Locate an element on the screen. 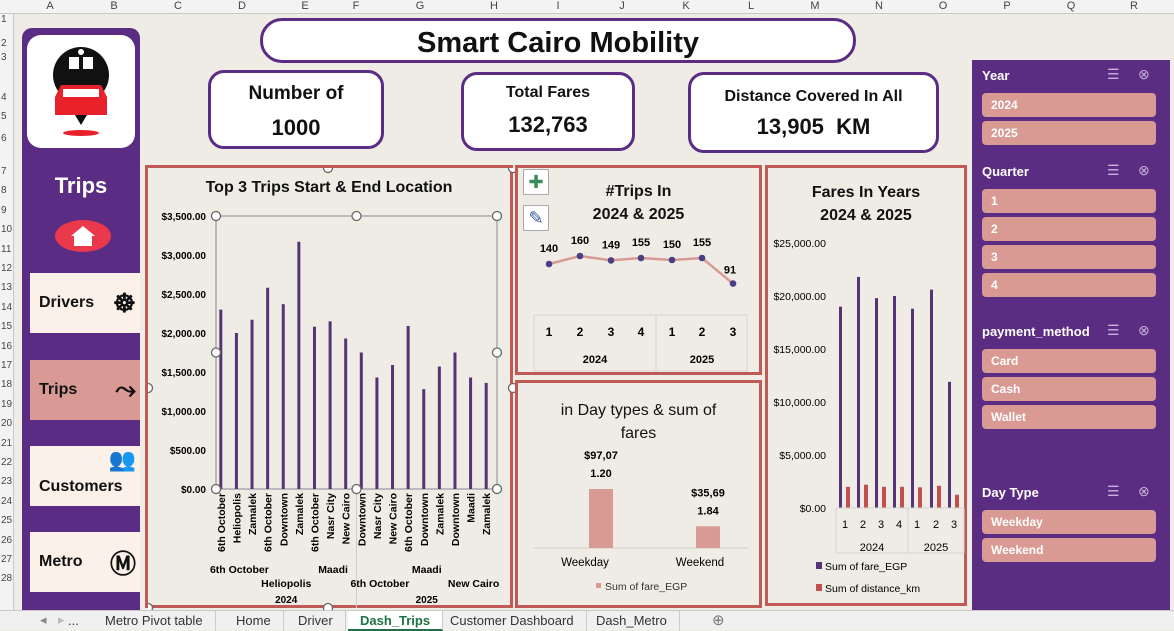  row-header: 24 is located at coordinates (7, 501).